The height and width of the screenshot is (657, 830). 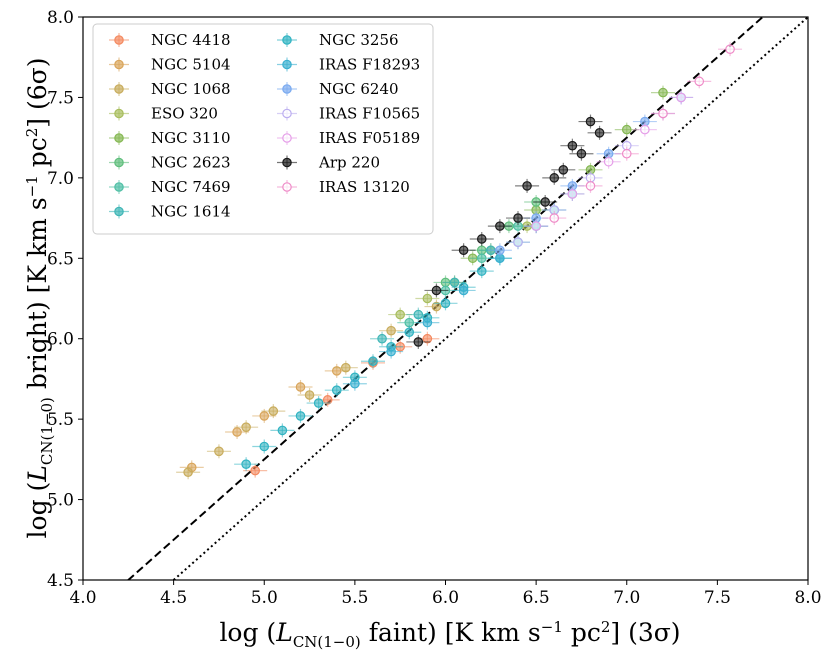 What do you see at coordinates (191, 212) in the screenshot?
I see `legend-label: NGC 1614` at bounding box center [191, 212].